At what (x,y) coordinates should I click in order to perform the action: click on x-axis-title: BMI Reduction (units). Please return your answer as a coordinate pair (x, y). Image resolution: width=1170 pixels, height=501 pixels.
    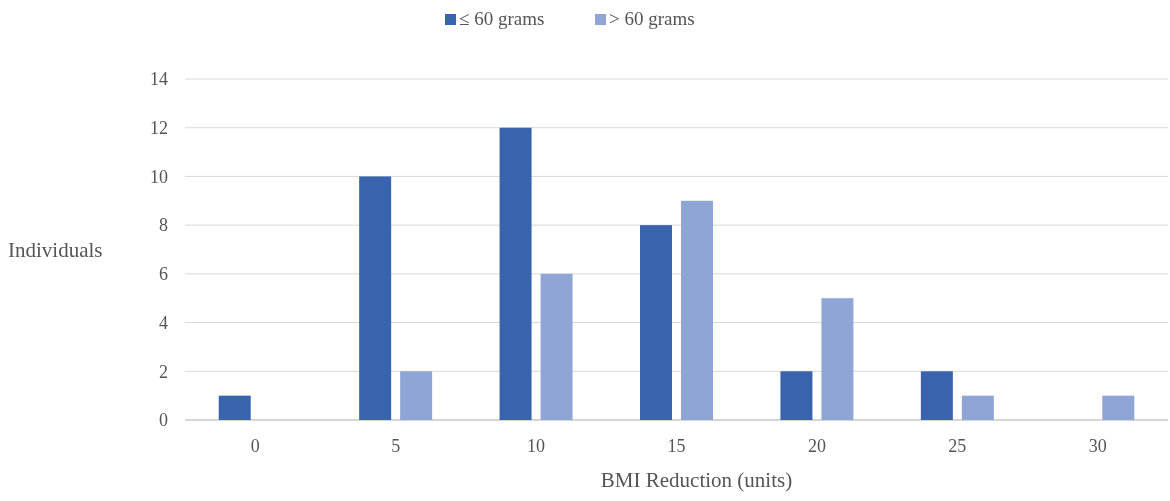
    Looking at the image, I should click on (696, 480).